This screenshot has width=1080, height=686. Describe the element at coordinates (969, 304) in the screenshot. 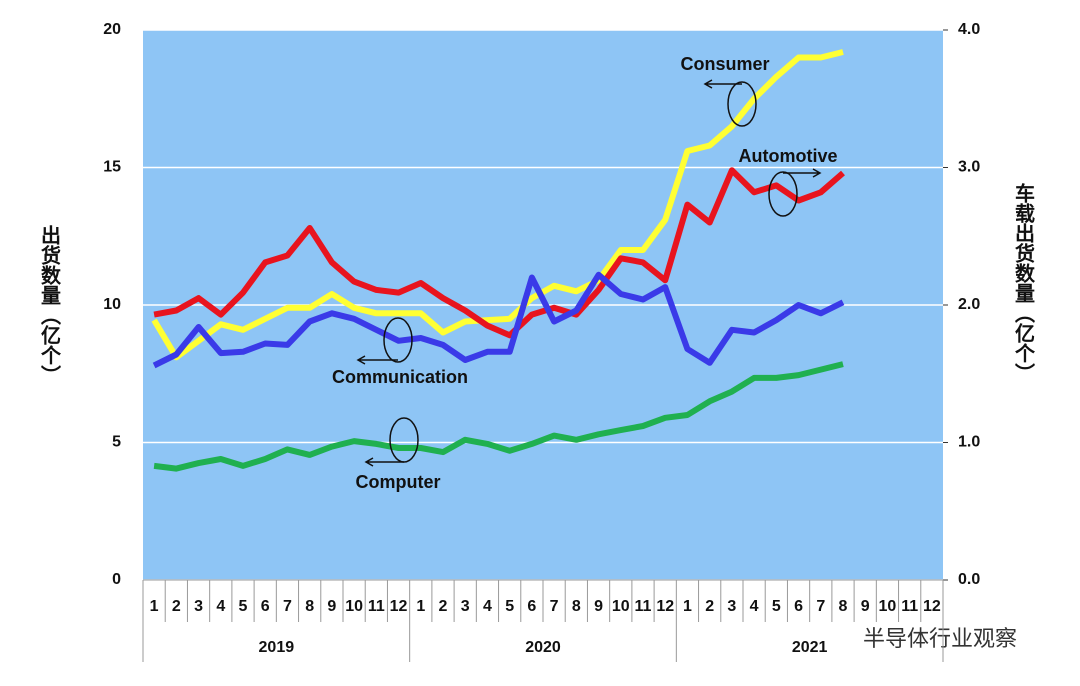

I see `y2-tick-label: 2.0` at that location.